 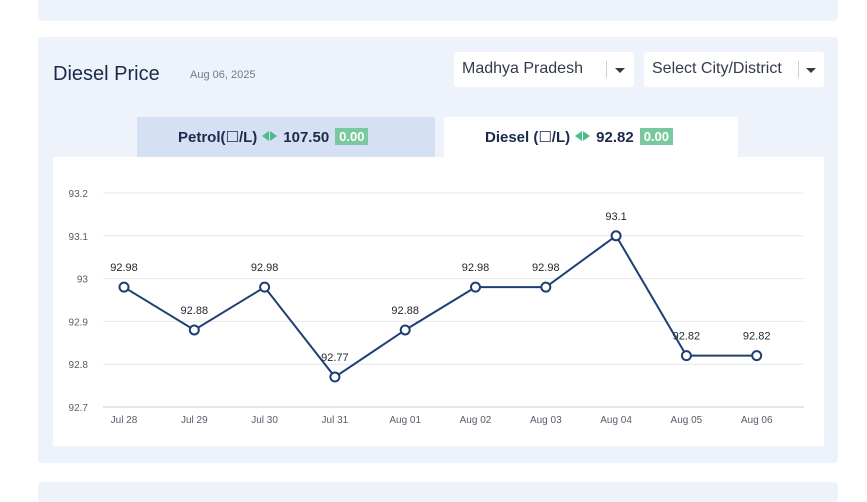 What do you see at coordinates (264, 420) in the screenshot?
I see `x-tick-label: Jul 30` at bounding box center [264, 420].